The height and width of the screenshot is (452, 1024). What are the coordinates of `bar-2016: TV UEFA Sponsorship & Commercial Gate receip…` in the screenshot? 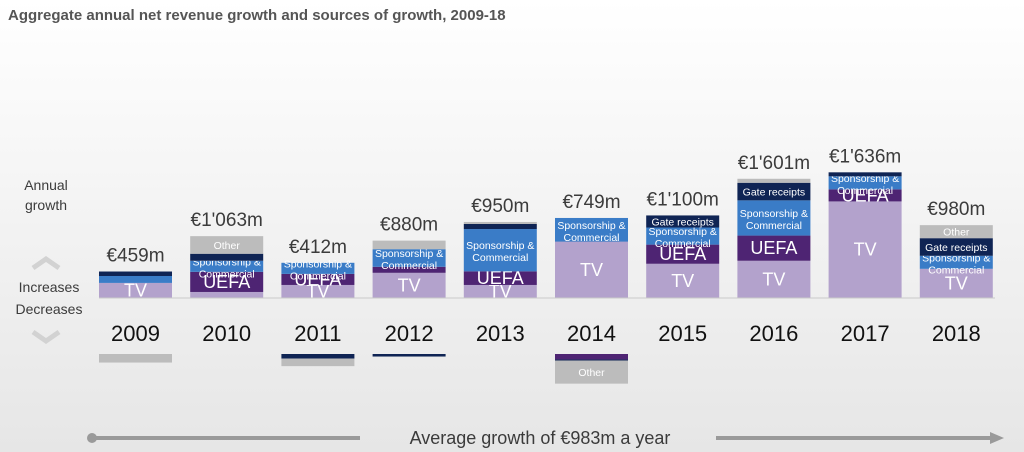 It's located at (774, 225).